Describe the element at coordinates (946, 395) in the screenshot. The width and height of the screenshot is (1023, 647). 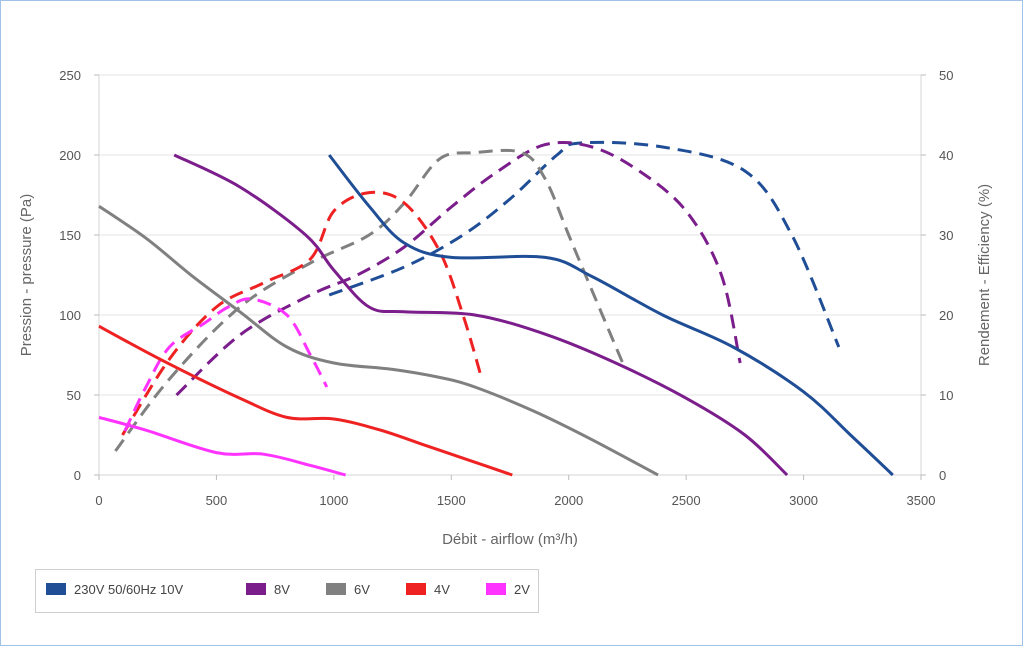
I see `y-right-tick-label: 10` at that location.